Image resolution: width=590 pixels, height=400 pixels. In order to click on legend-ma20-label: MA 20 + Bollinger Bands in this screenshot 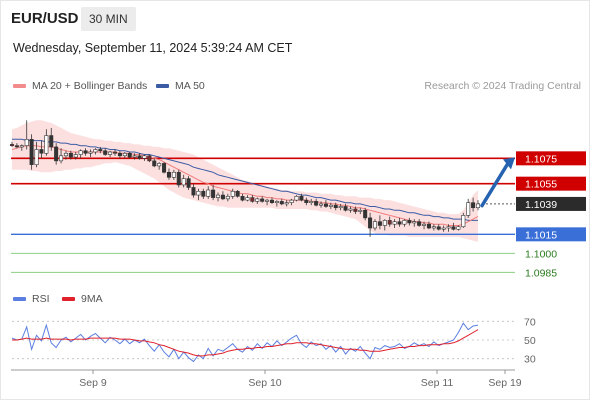, I will do `click(90, 86)`.